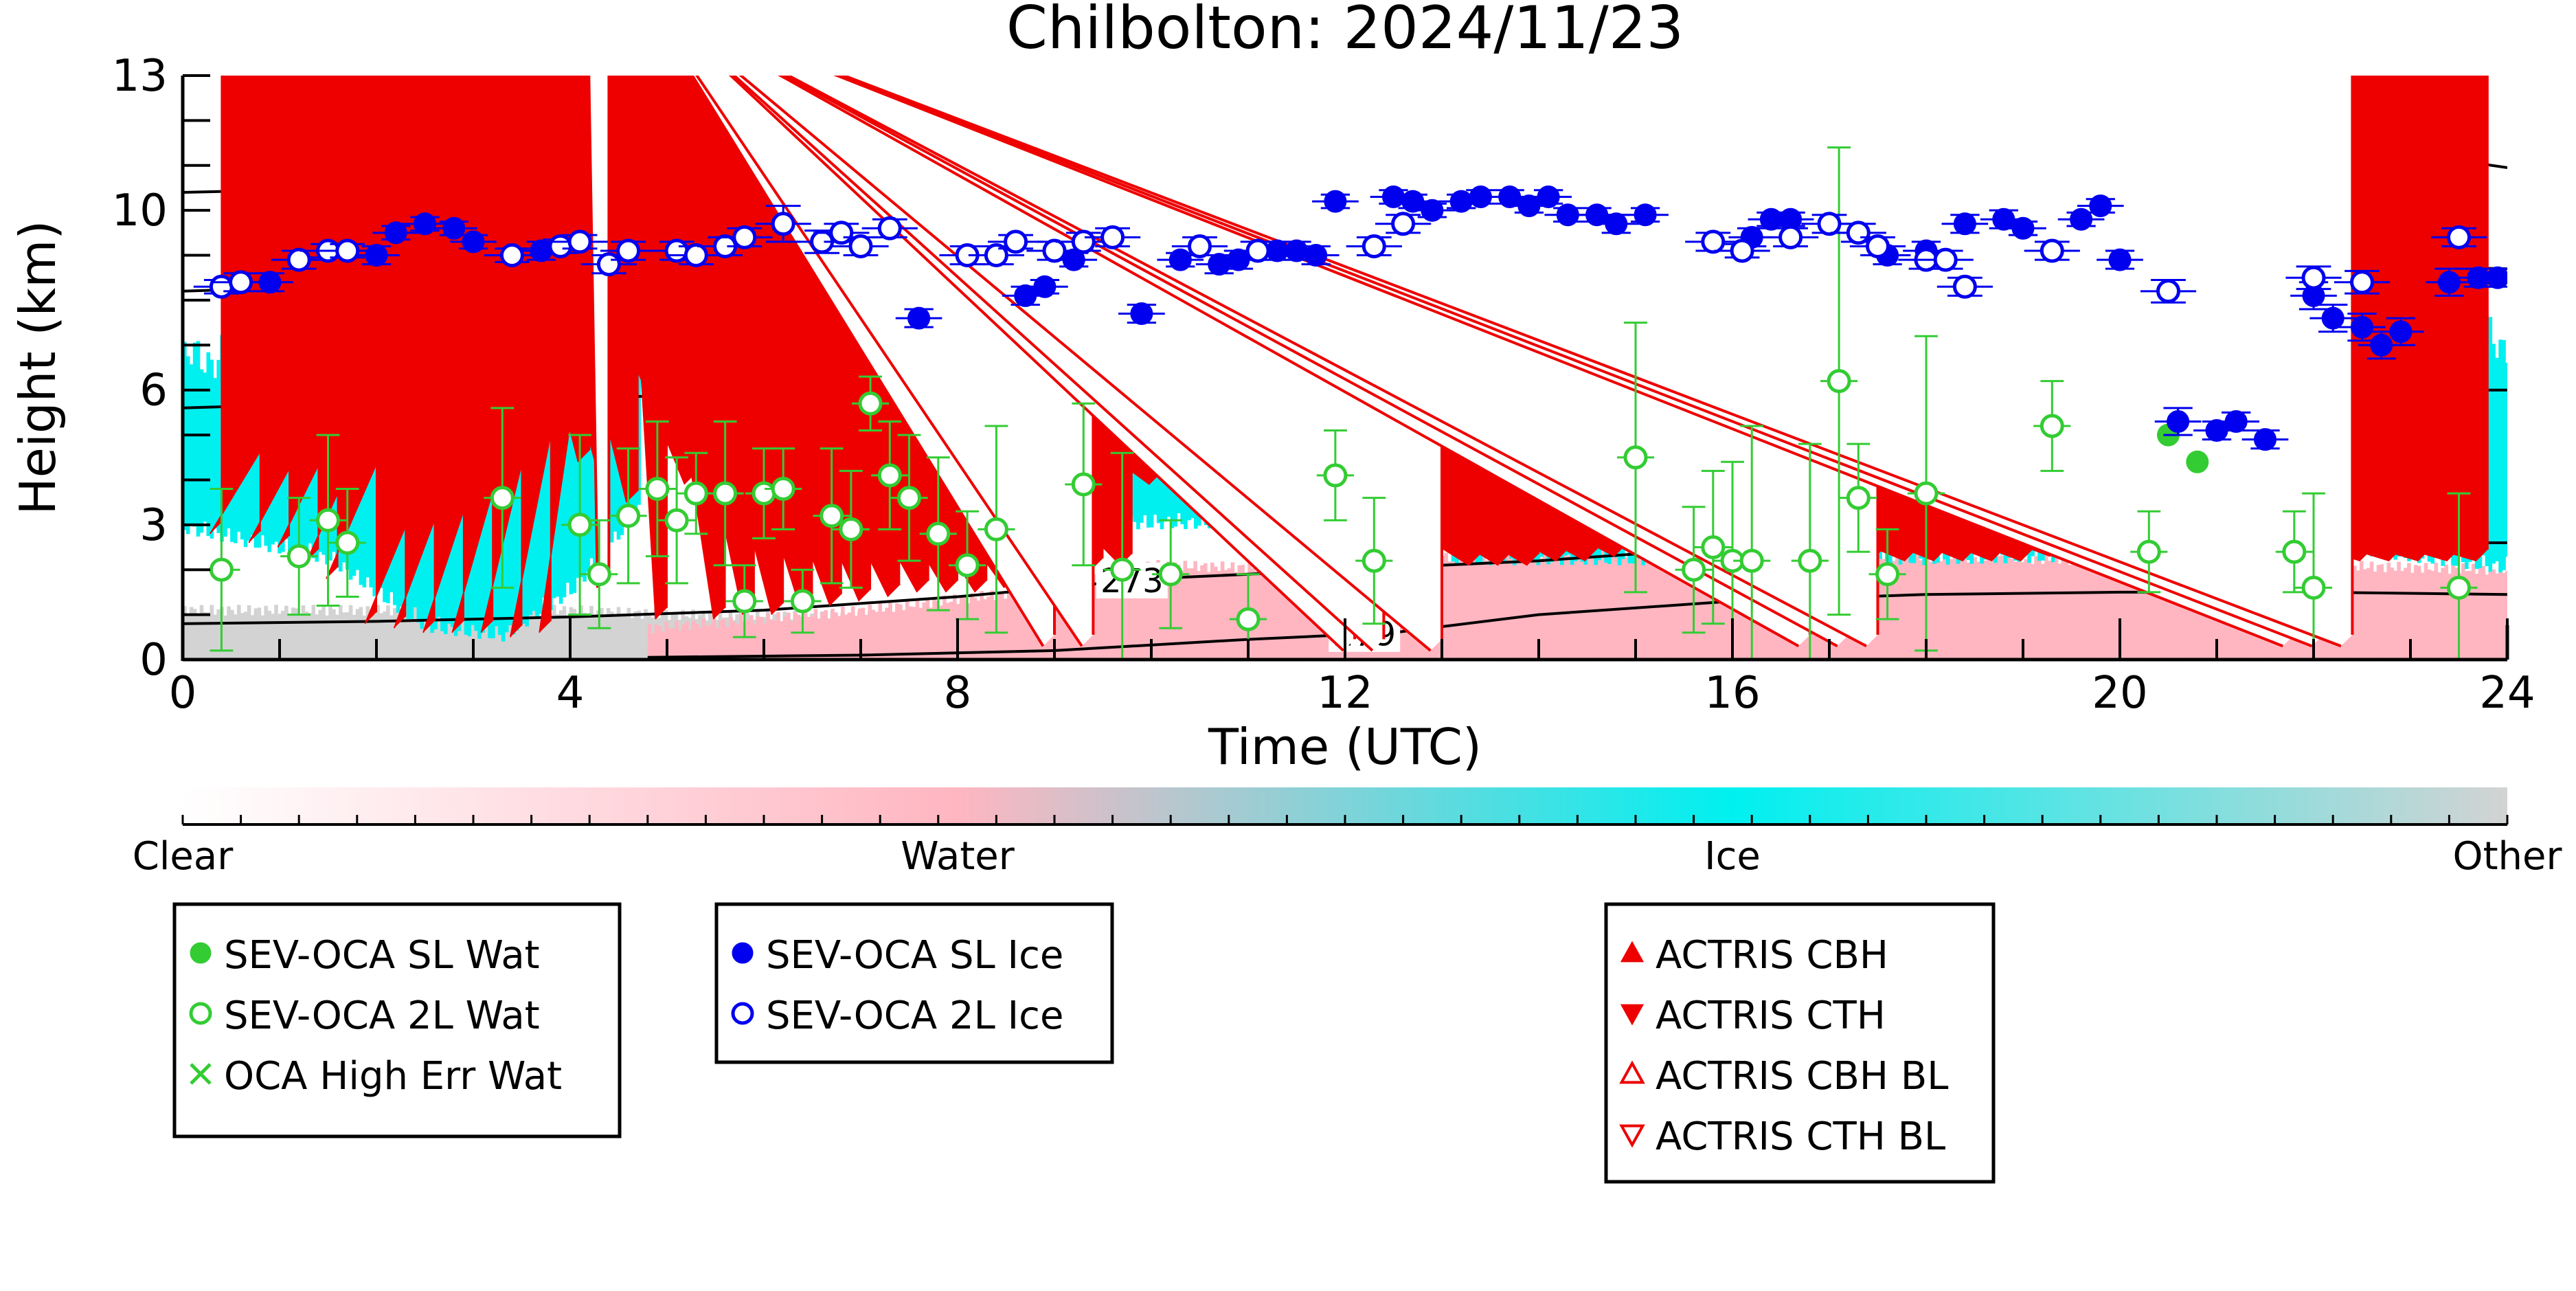  What do you see at coordinates (183, 693) in the screenshot?
I see `x-tick-label: 0` at bounding box center [183, 693].